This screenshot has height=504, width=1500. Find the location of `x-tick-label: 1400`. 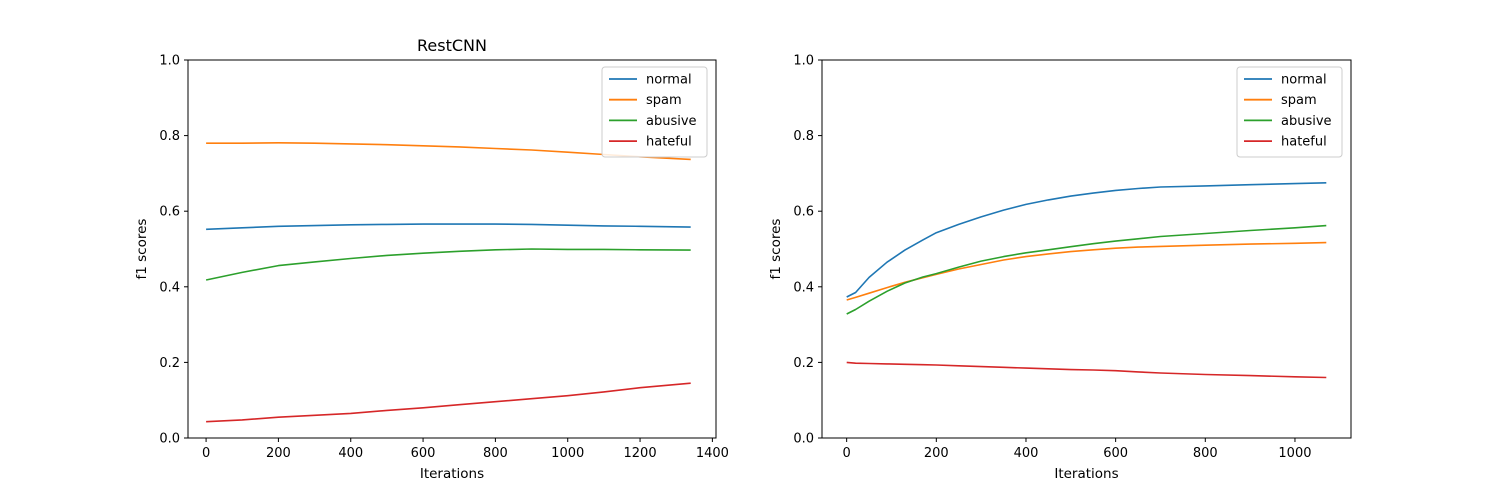

x-tick-label: 1400 is located at coordinates (712, 453).